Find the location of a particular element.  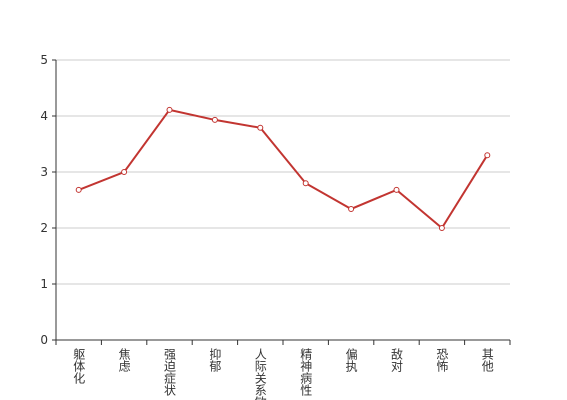

x-tick-label: 焦虑 is located at coordinates (124, 360).